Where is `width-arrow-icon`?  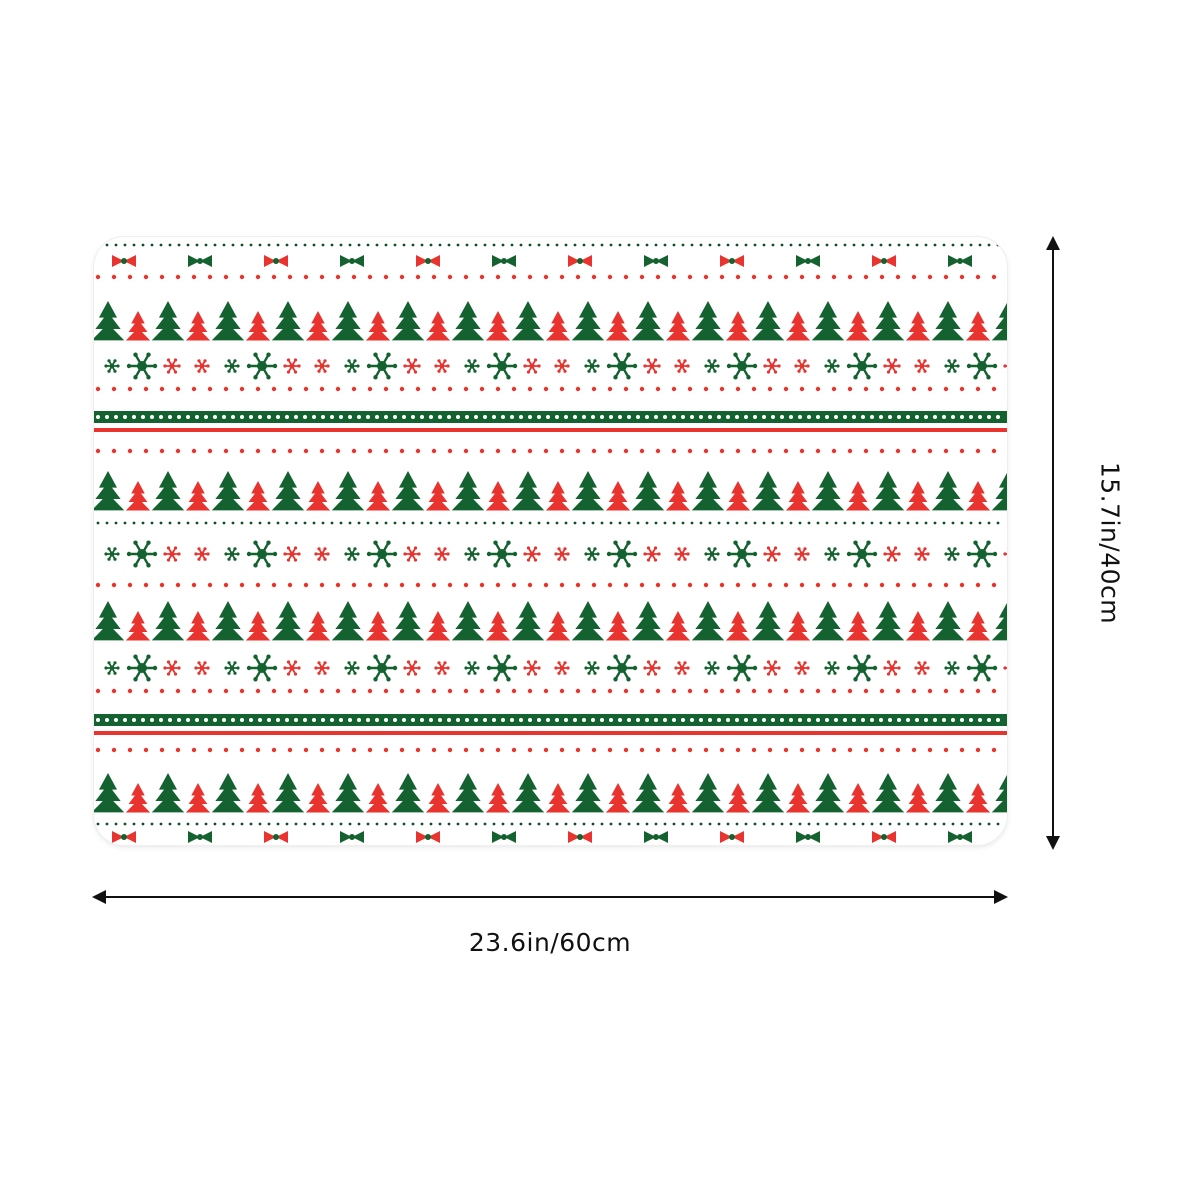
width-arrow-icon is located at coordinates (550, 897).